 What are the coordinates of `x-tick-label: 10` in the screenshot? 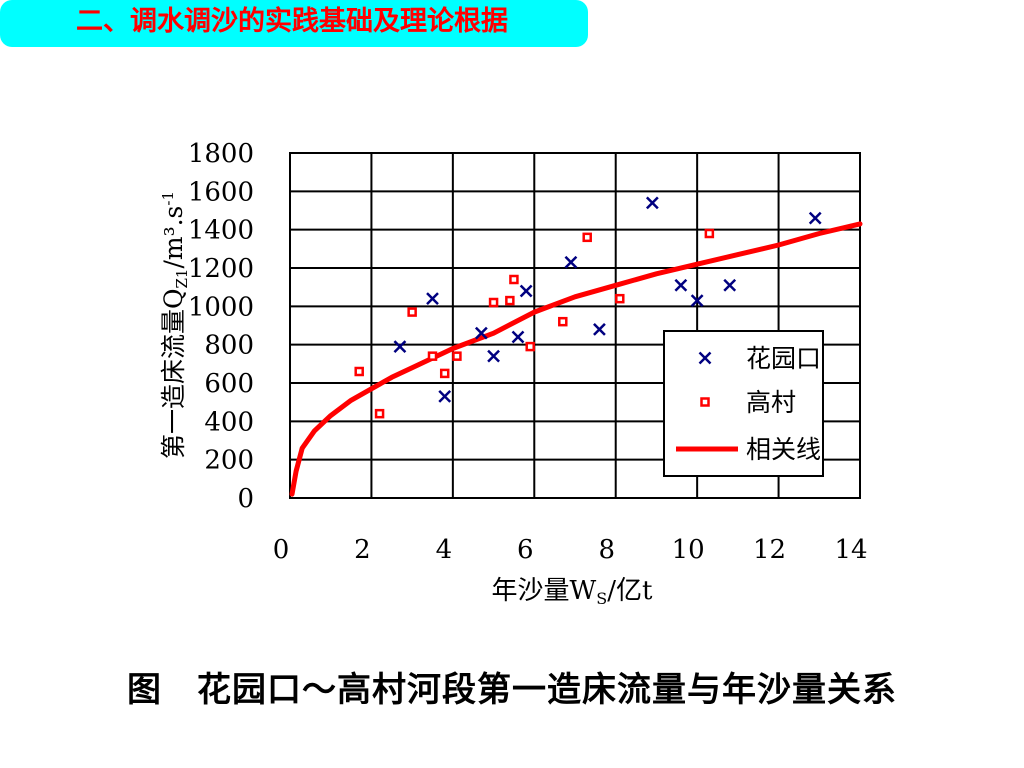 It's located at (688, 550).